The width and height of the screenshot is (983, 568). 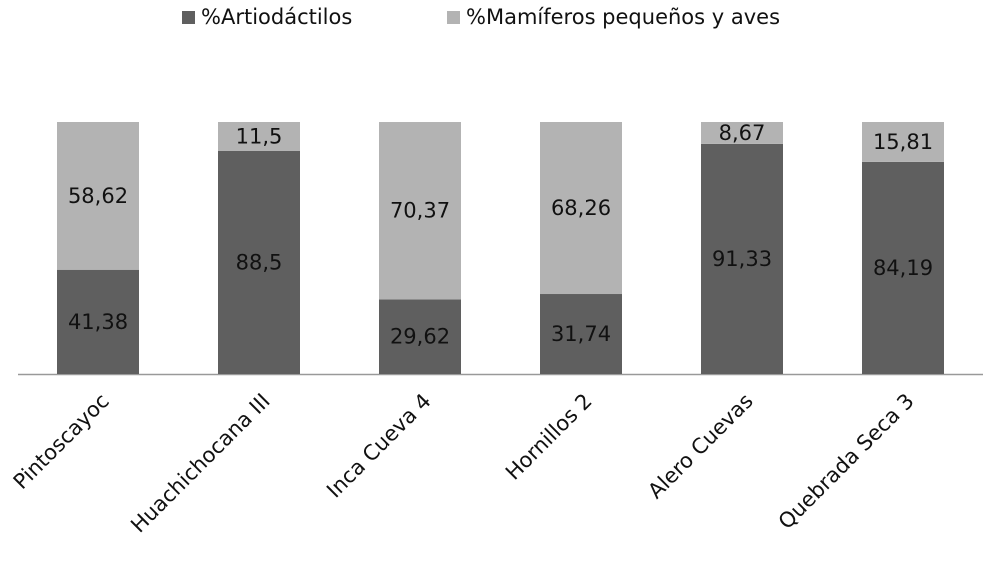 I want to click on data-label: 88,5, so click(x=259, y=262).